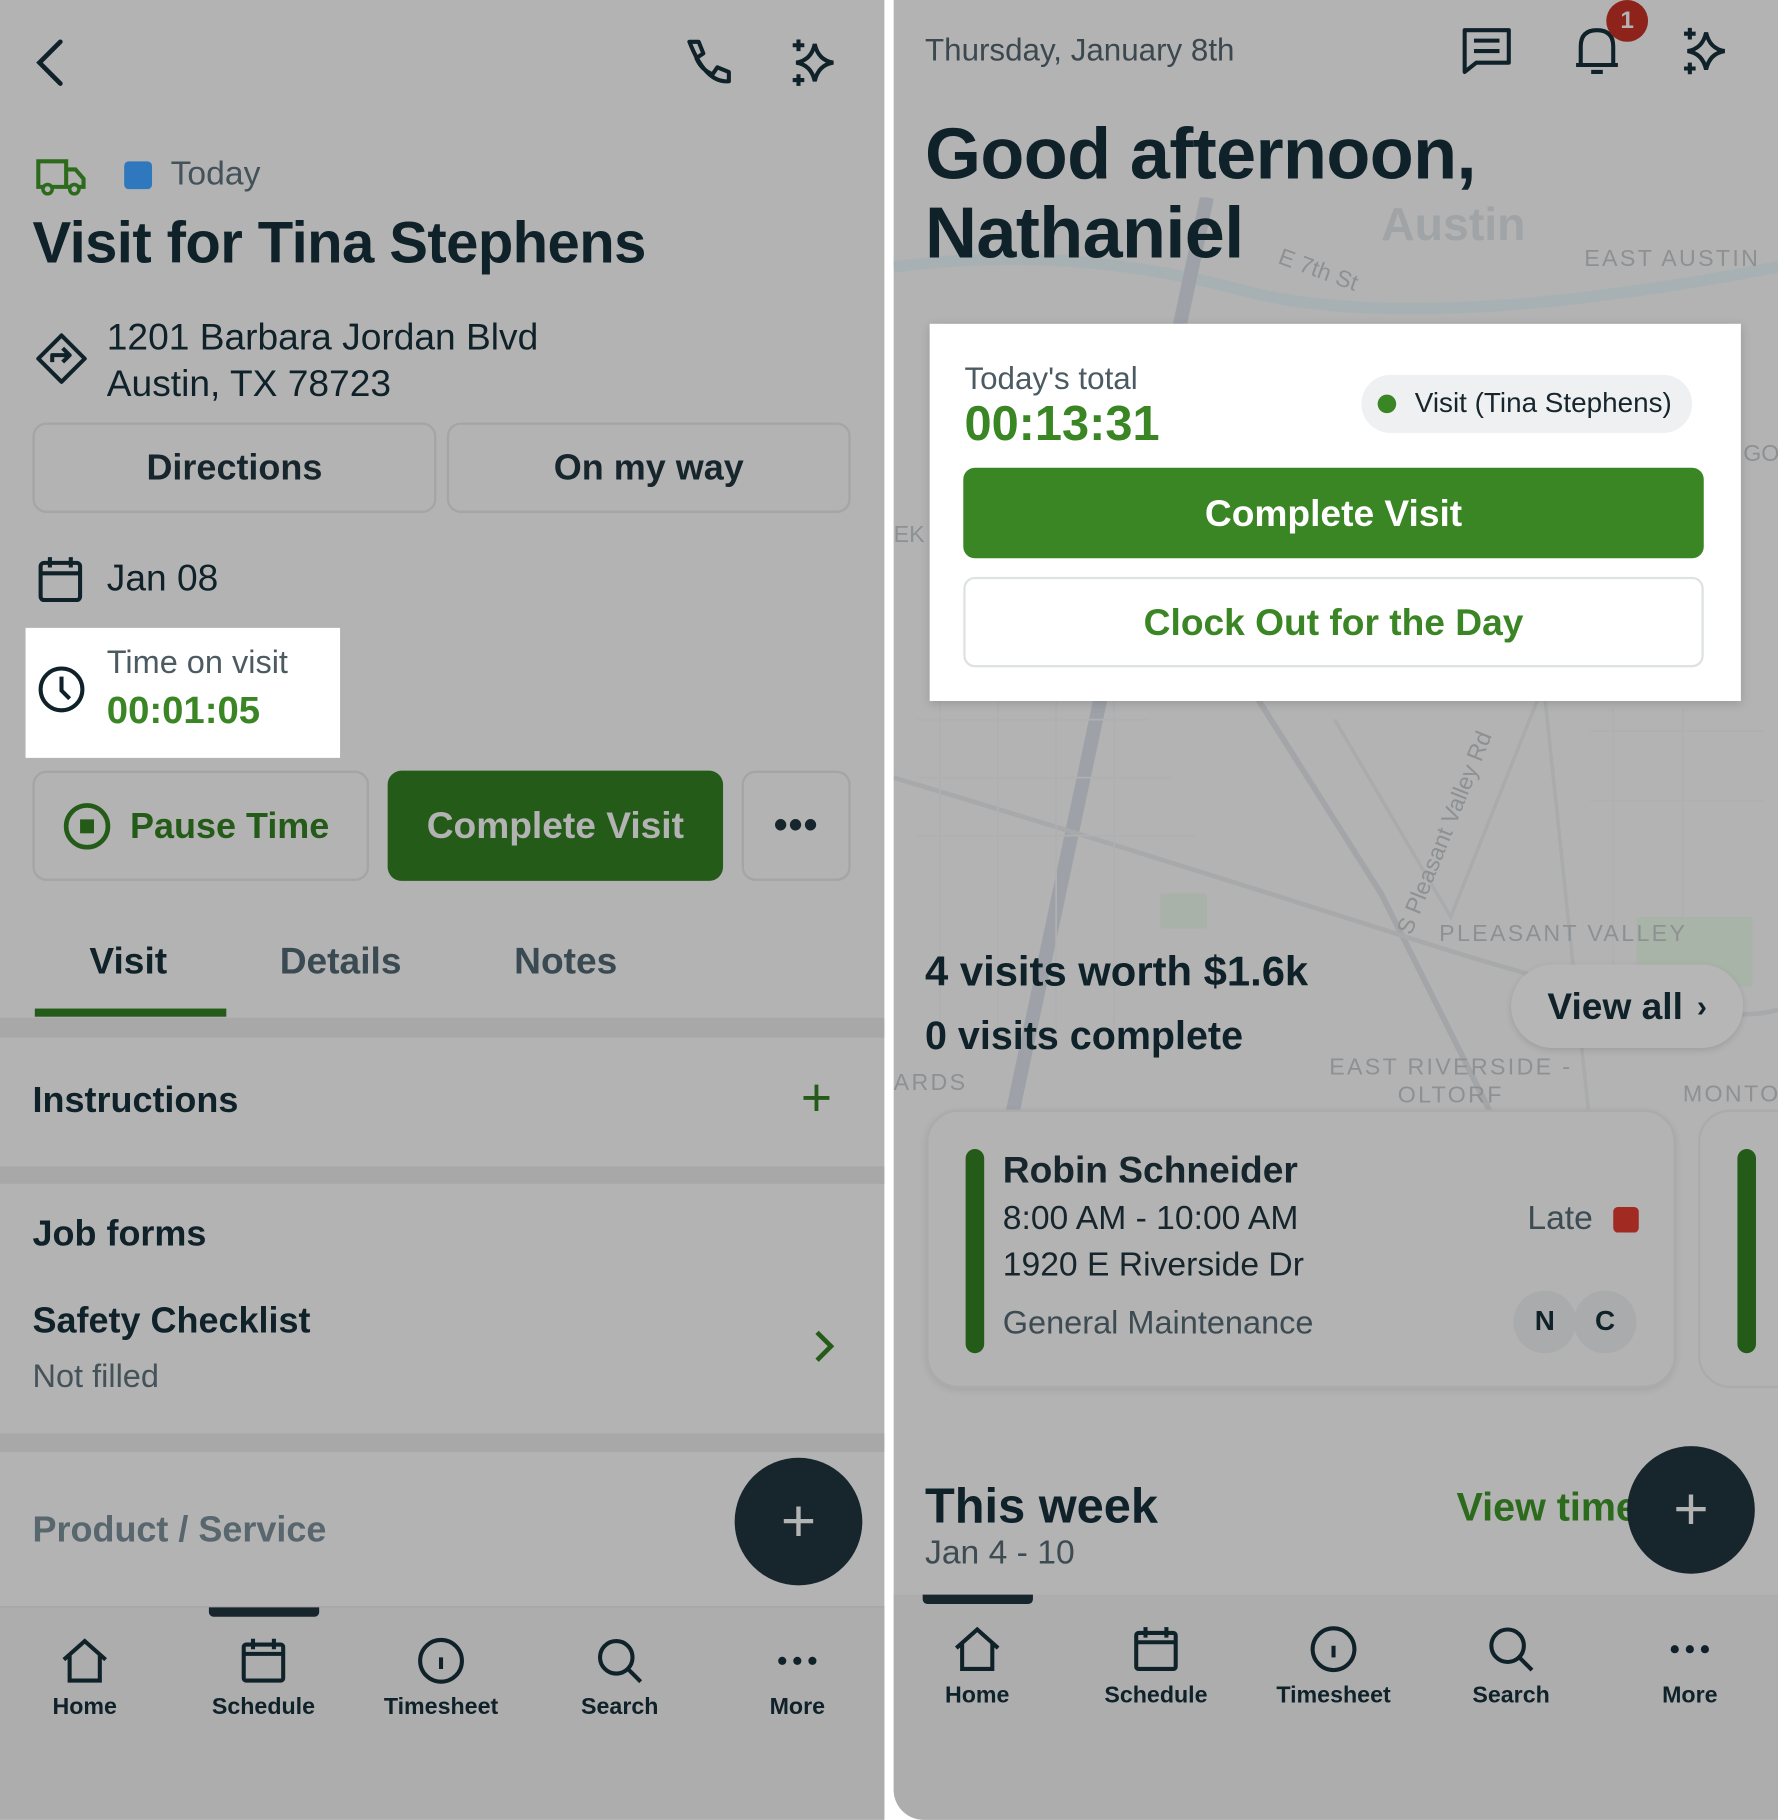  What do you see at coordinates (1116, 971) in the screenshot?
I see `visits-summary: 4 visits worth $1.6k` at bounding box center [1116, 971].